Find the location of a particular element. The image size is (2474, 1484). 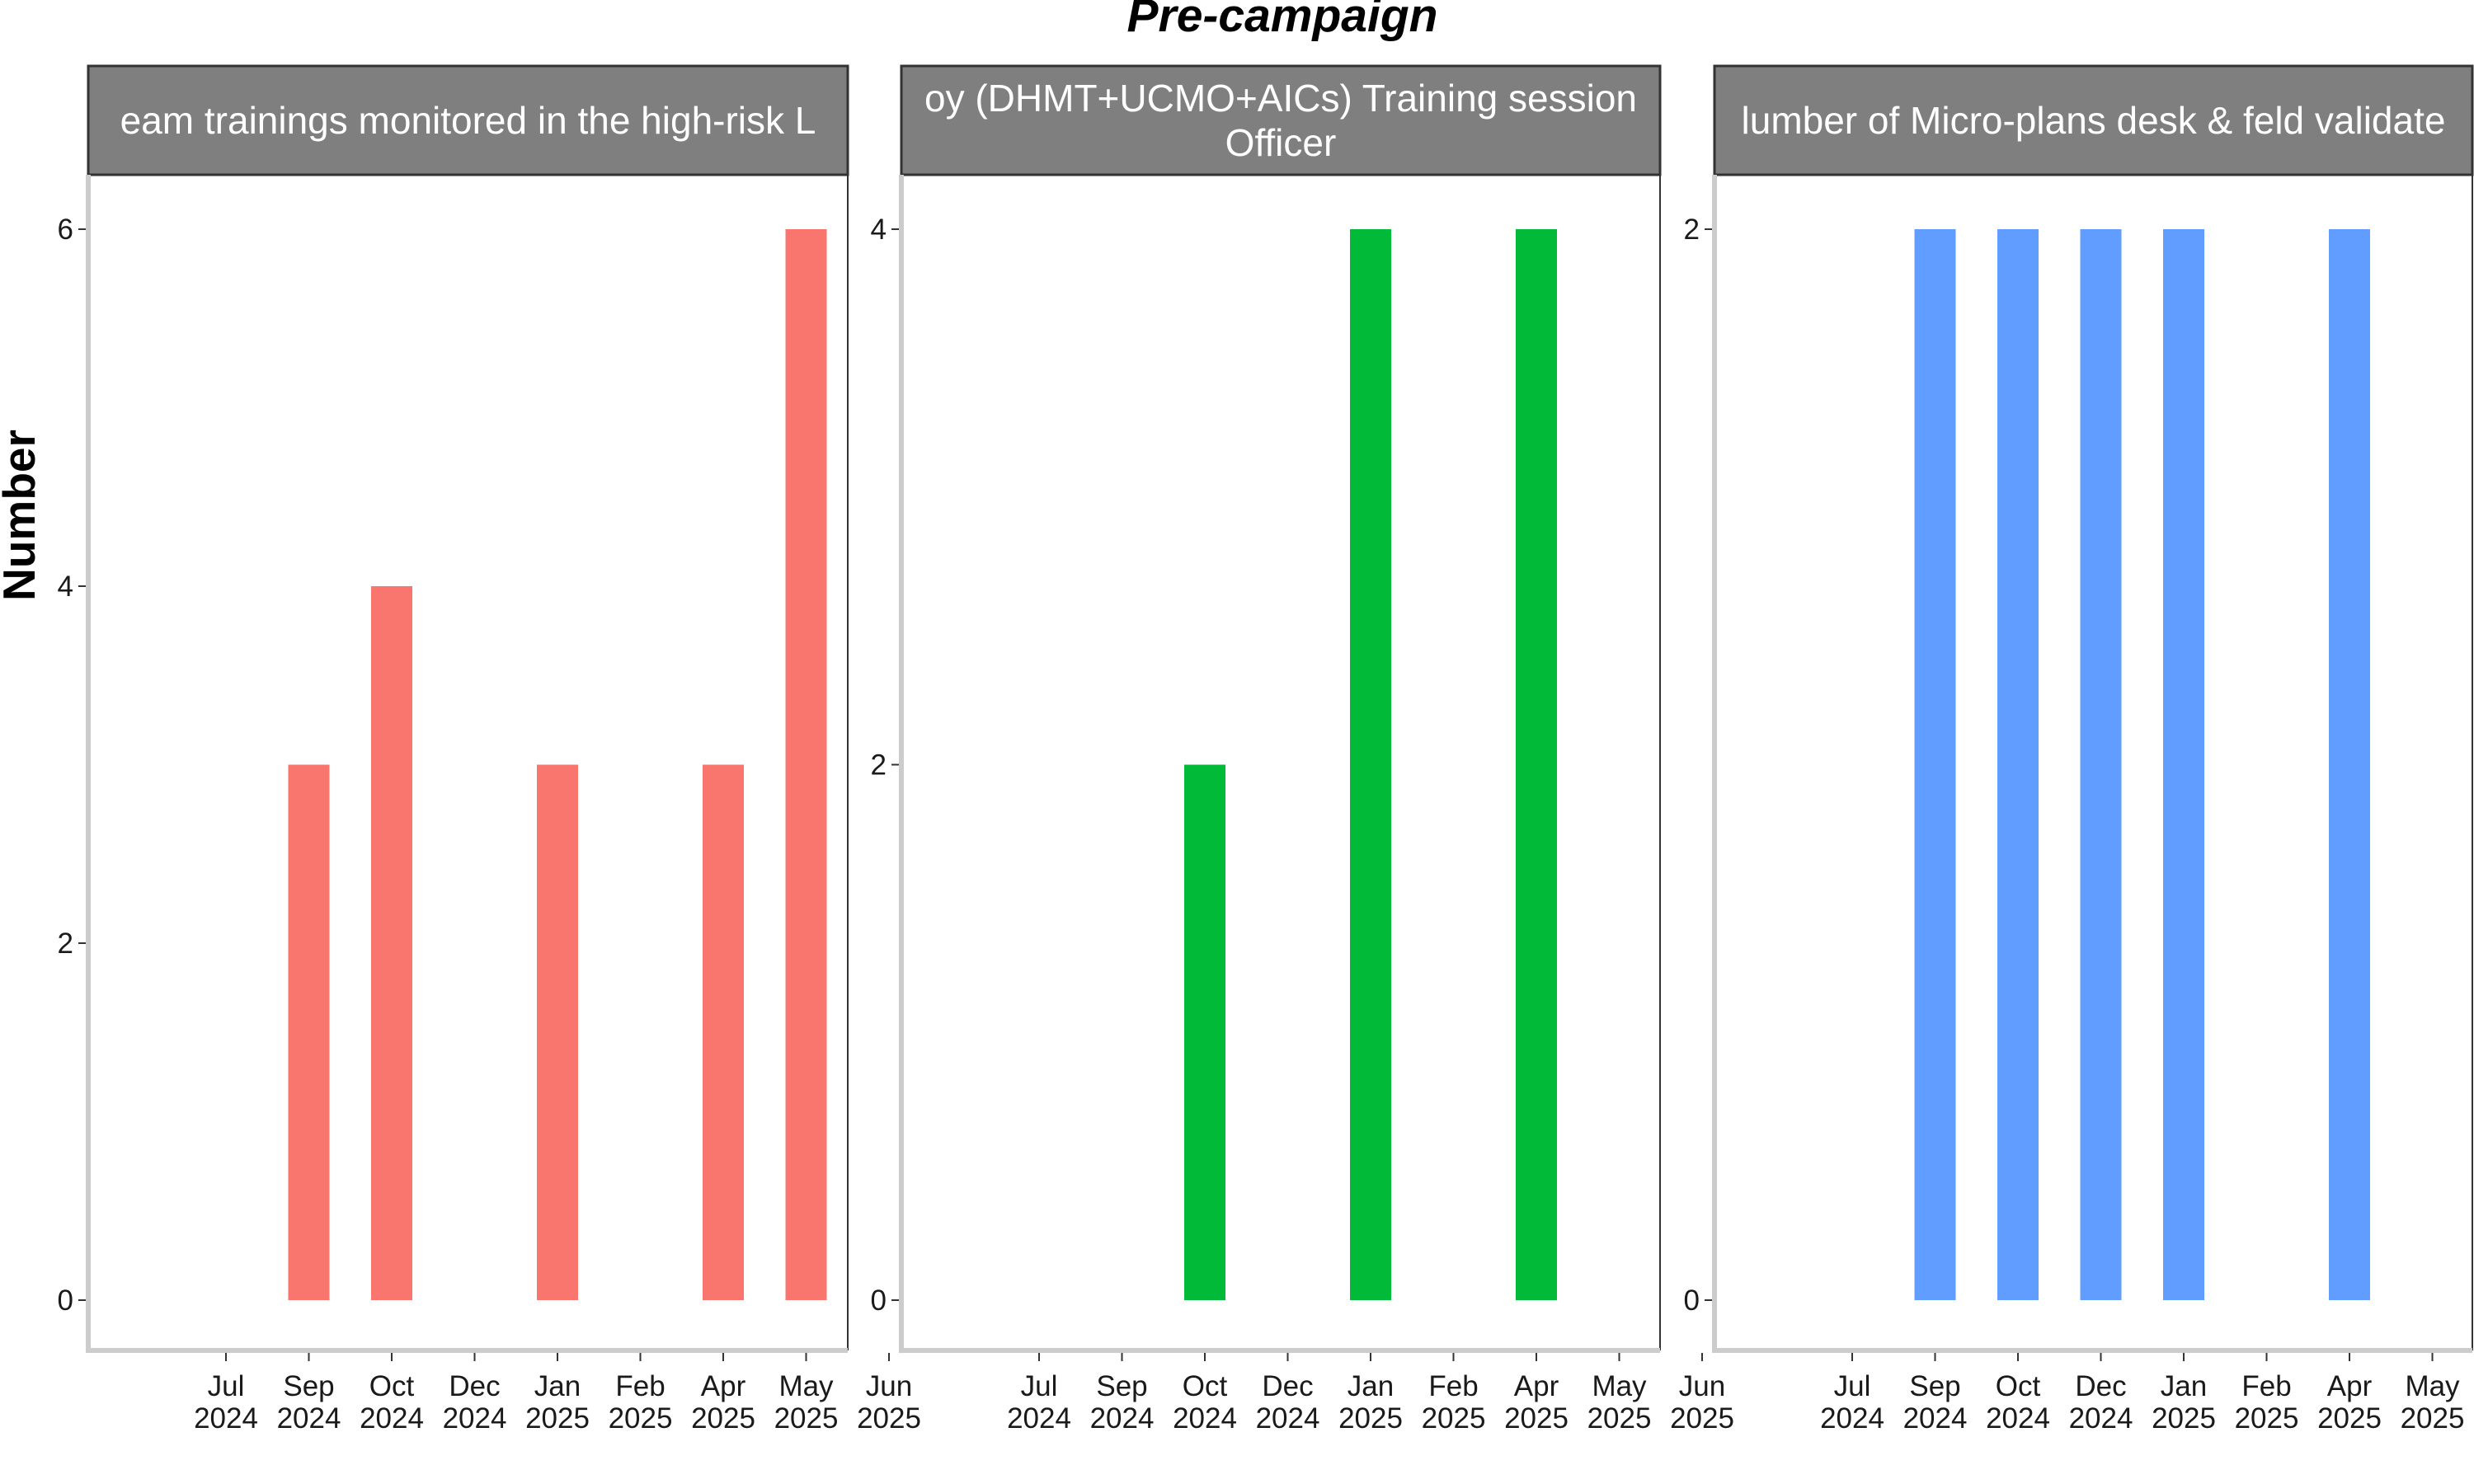

chart-title: Pre-campaign is located at coordinates (1282, 21).